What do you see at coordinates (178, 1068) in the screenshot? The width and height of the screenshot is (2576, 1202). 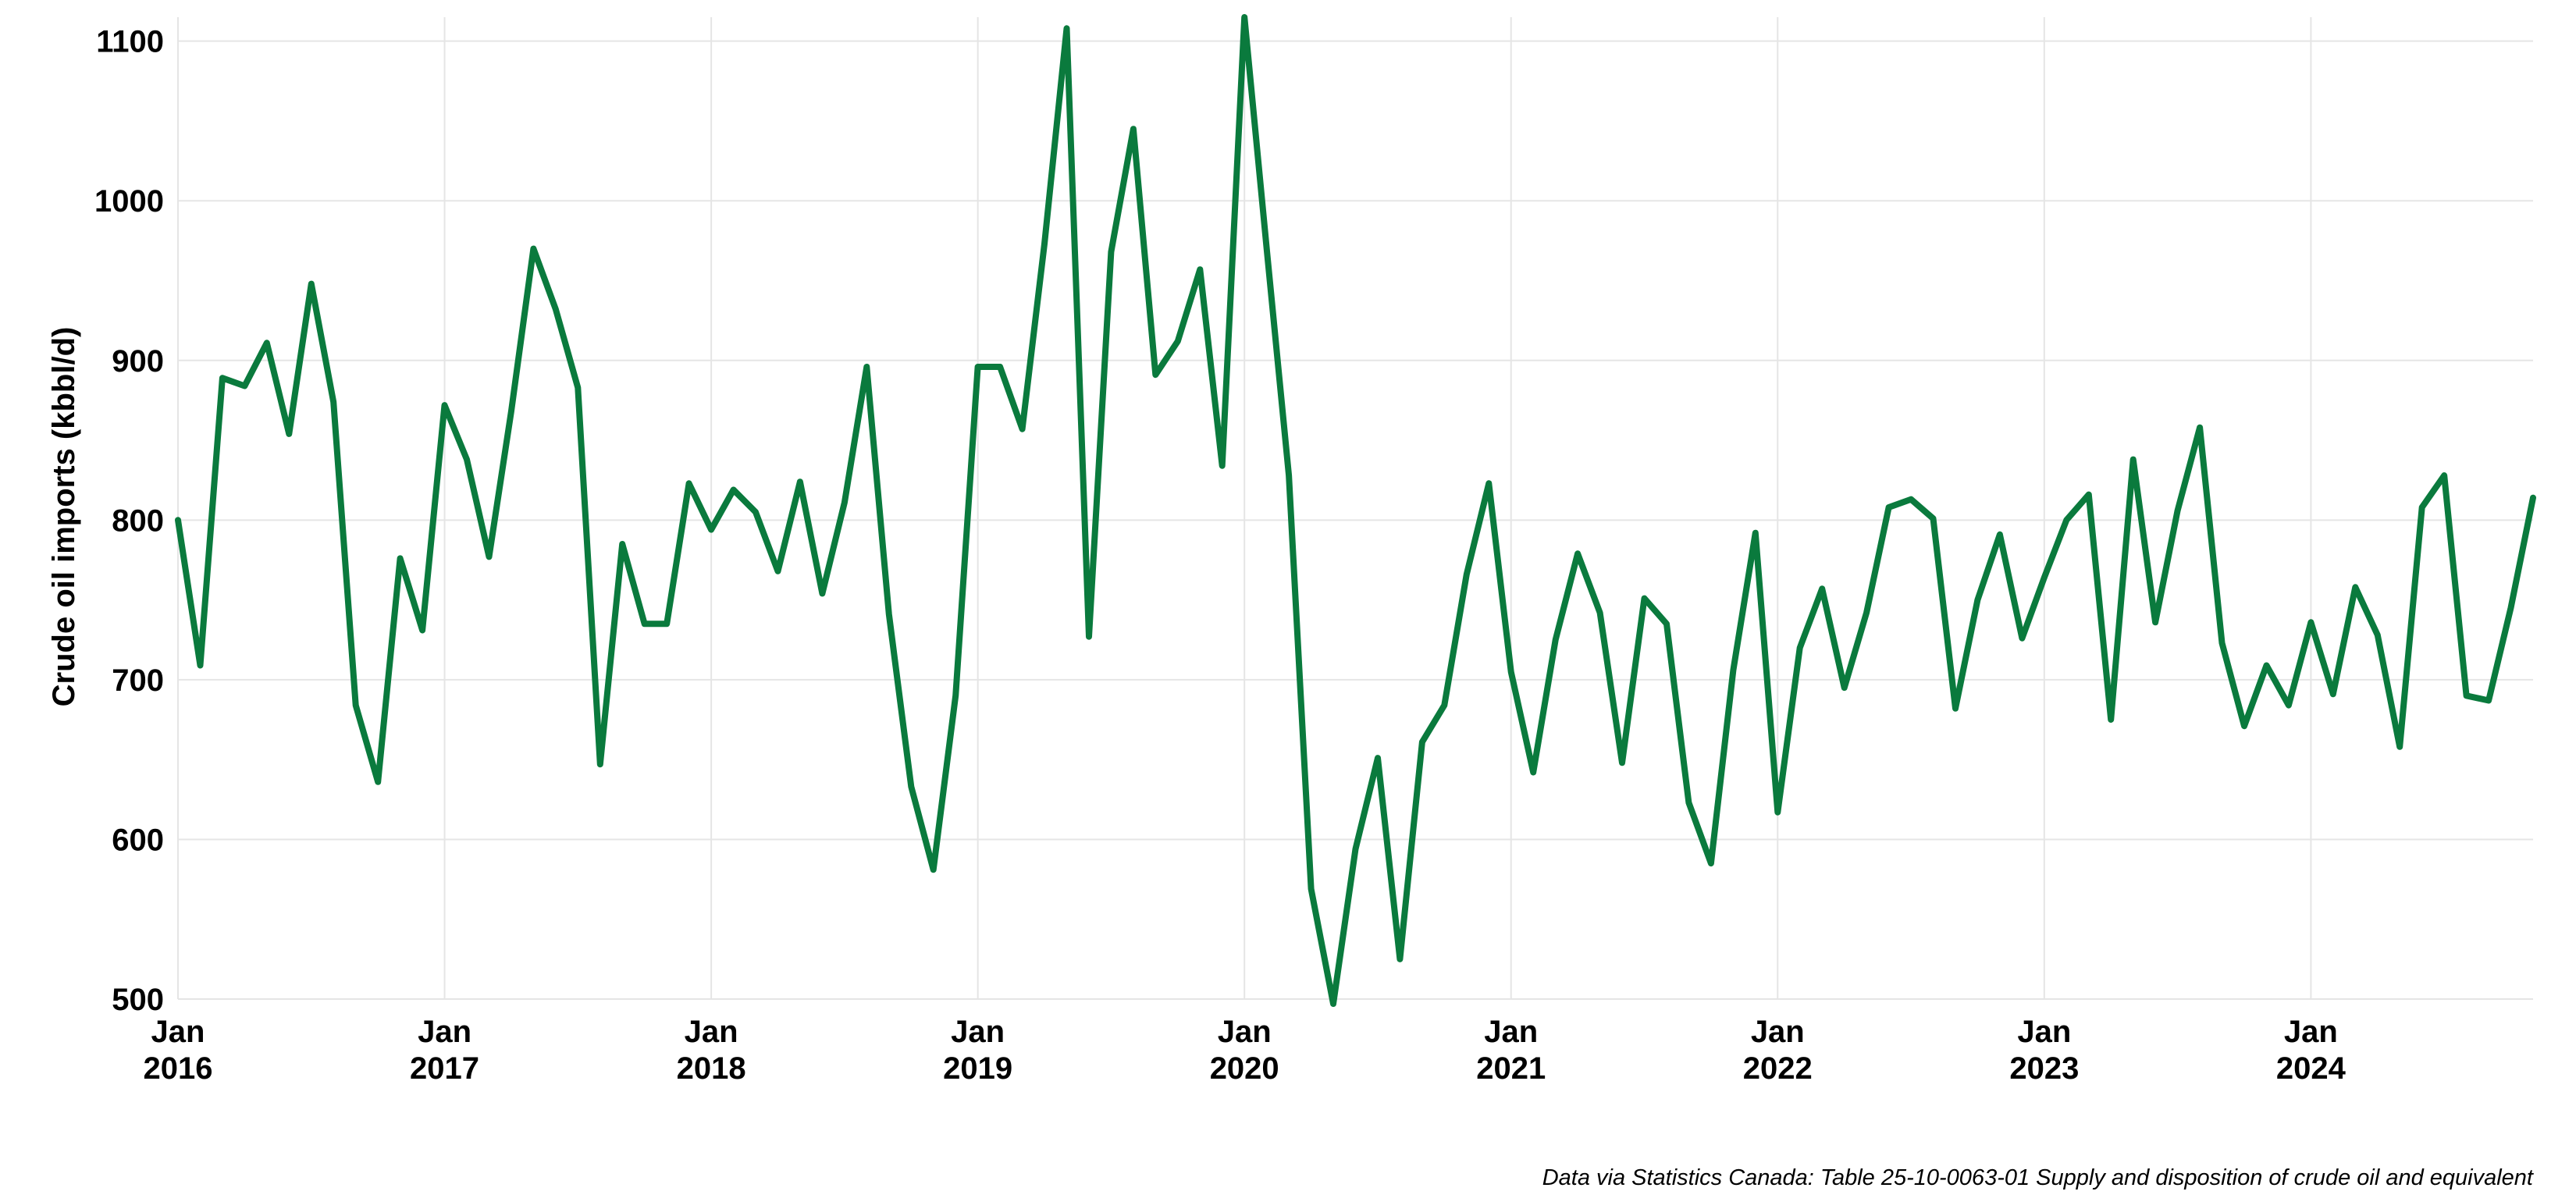 I see `x-tick-label-year: 2016` at bounding box center [178, 1068].